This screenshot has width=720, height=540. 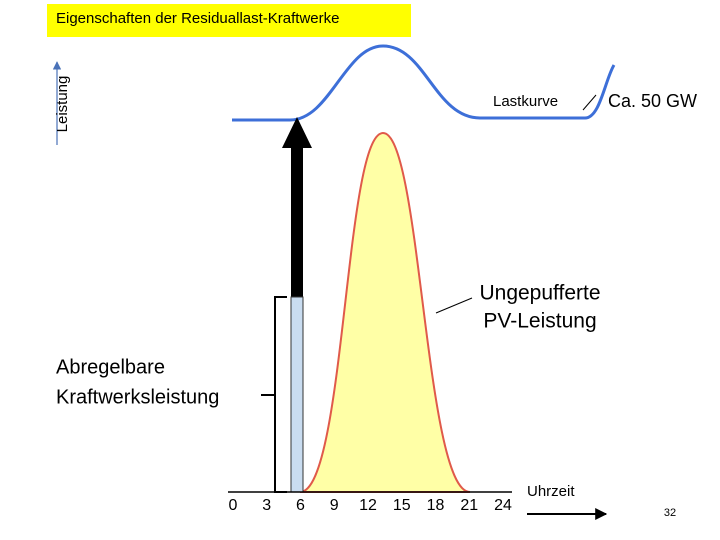 I want to click on curtailable-label: Abregelbare, so click(x=110, y=367).